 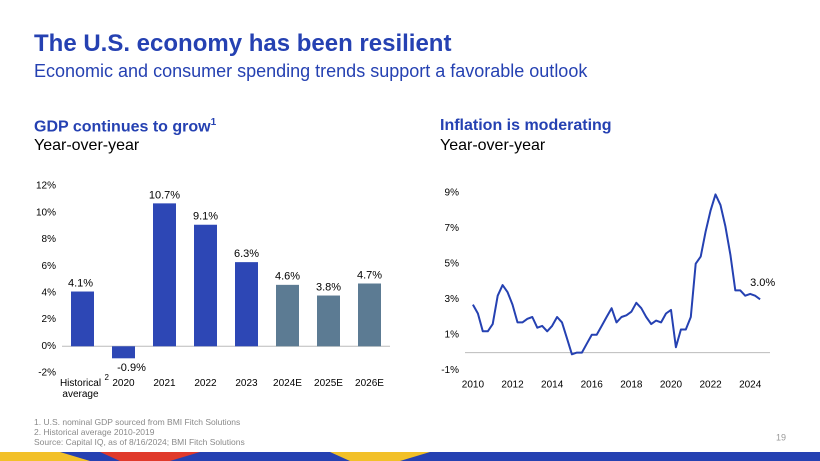 I want to click on y-tick-label: -2%, so click(x=47, y=373).